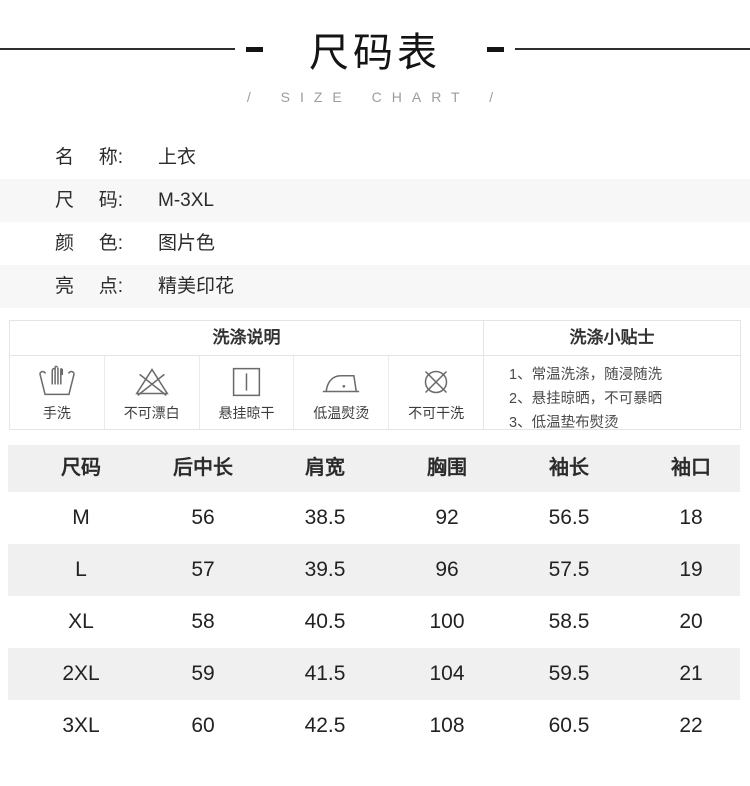 The width and height of the screenshot is (750, 786). Describe the element at coordinates (374, 518) in the screenshot. I see `table-row-m: M 56 38.5 92 56.5 18` at that location.